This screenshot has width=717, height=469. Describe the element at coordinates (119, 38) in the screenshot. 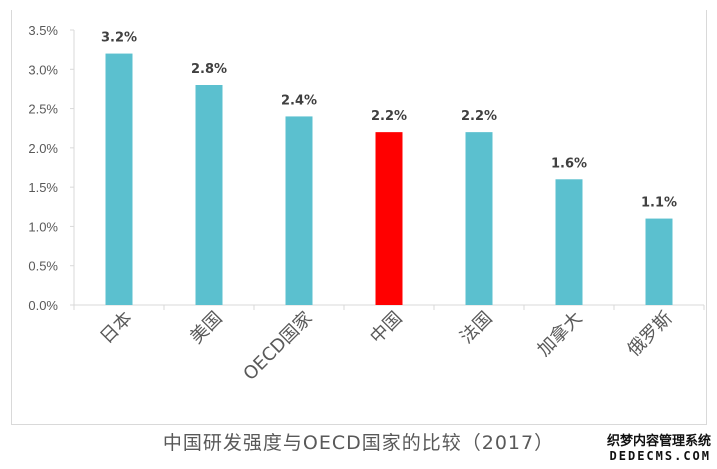

I see `data-label: 3.2%` at that location.